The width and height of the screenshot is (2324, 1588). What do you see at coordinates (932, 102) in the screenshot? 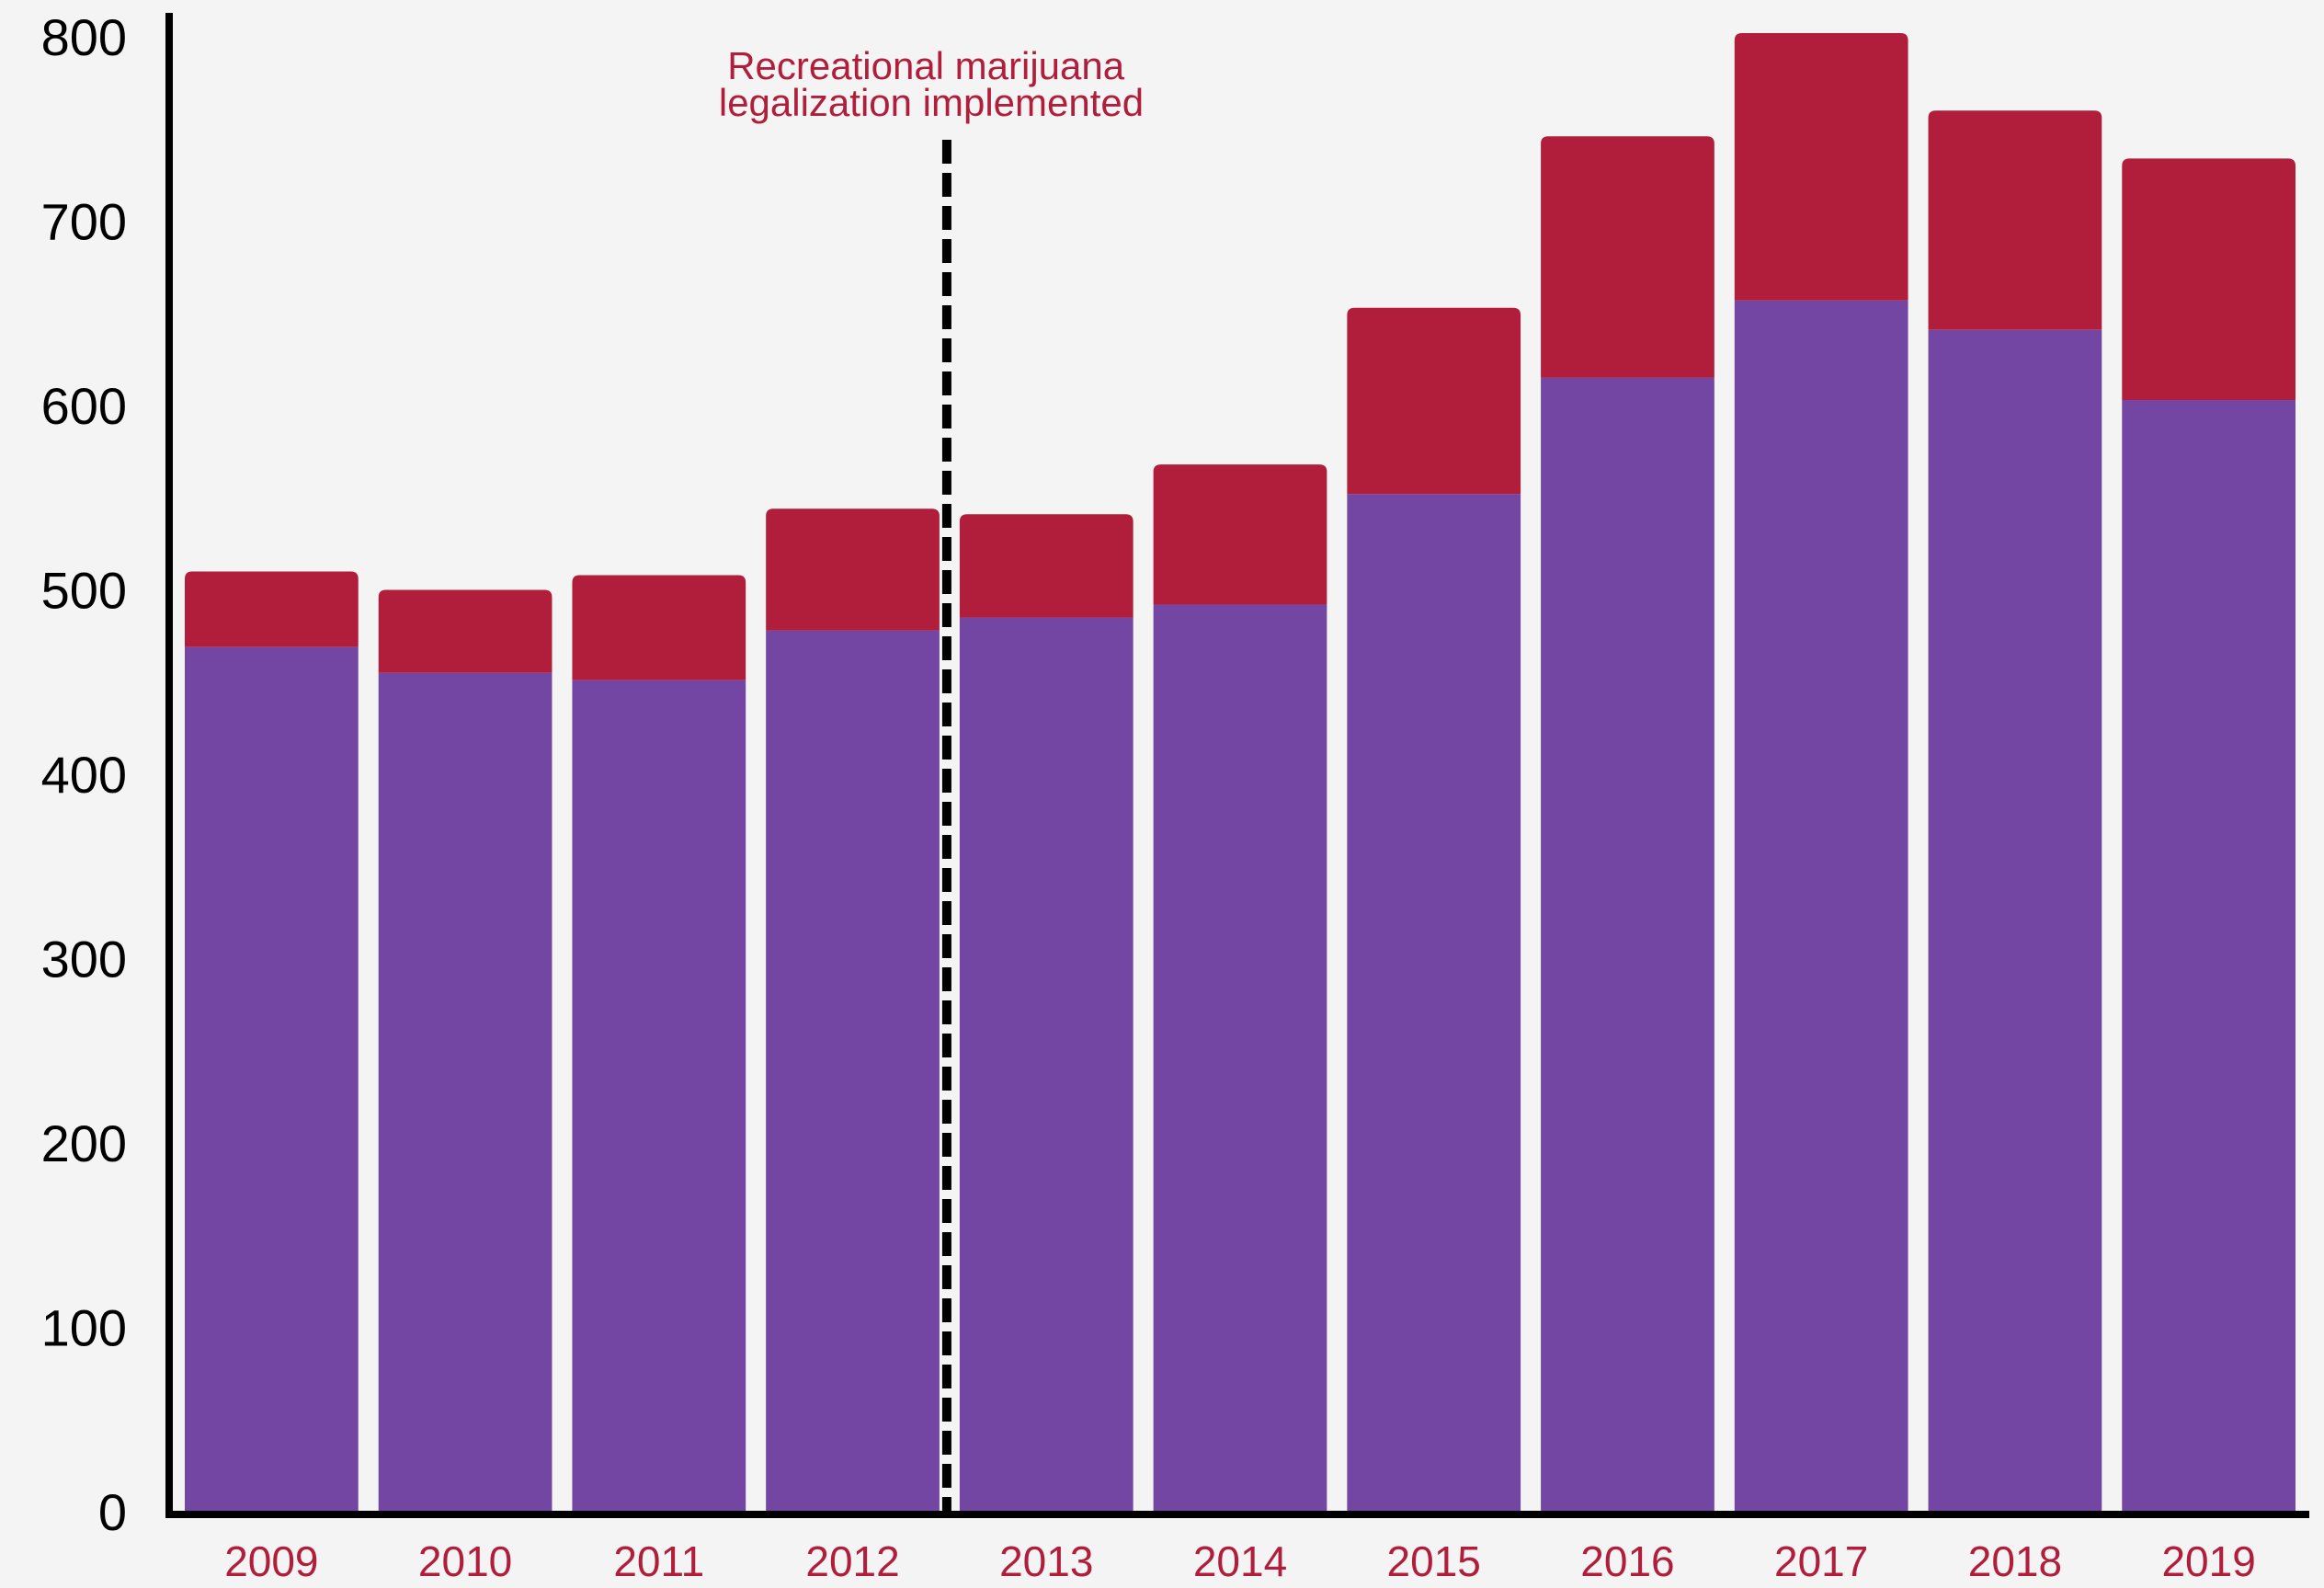
I see `annotation-line-2: legalization implemented` at bounding box center [932, 102].